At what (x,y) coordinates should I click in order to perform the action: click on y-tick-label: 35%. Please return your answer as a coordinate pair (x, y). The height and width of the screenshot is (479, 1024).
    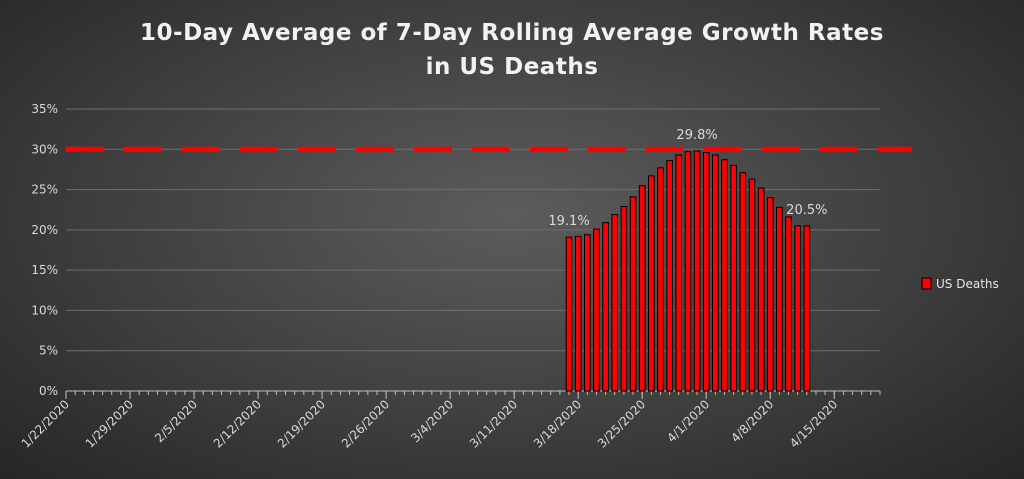
    Looking at the image, I should click on (44, 109).